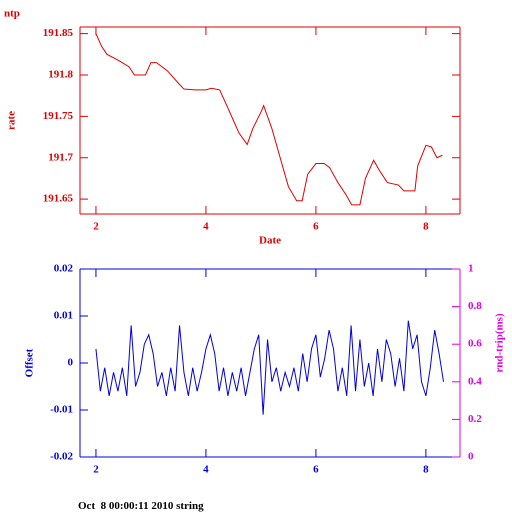 The width and height of the screenshot is (512, 512). What do you see at coordinates (71, 363) in the screenshot?
I see `y-tick-label: 0` at bounding box center [71, 363].